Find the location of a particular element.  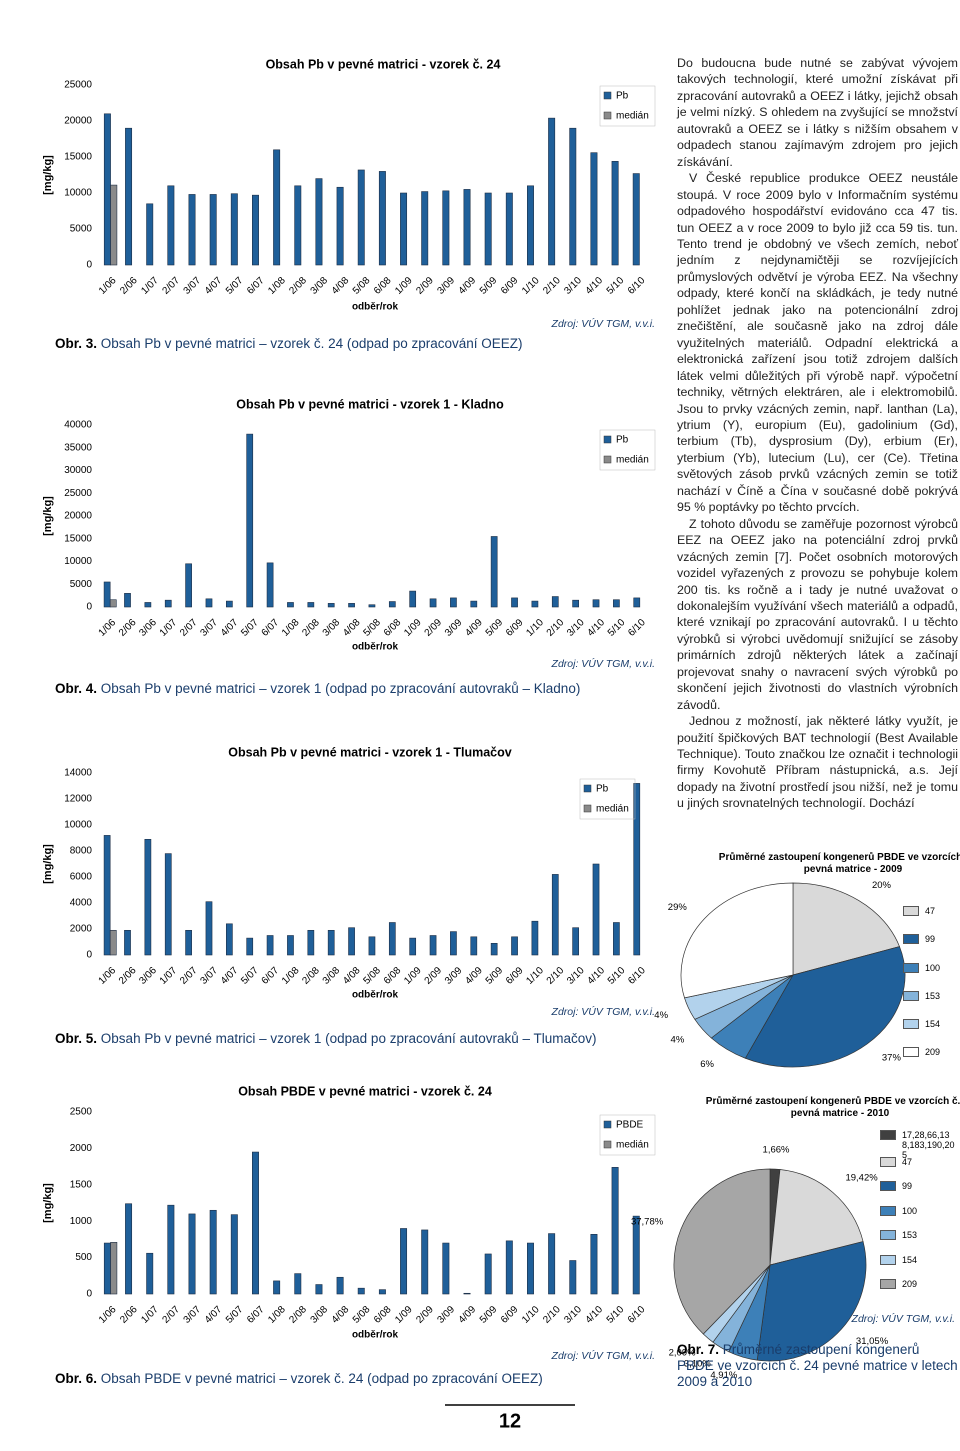

x-tick-label: 6/07 is located at coordinates (271, 976).